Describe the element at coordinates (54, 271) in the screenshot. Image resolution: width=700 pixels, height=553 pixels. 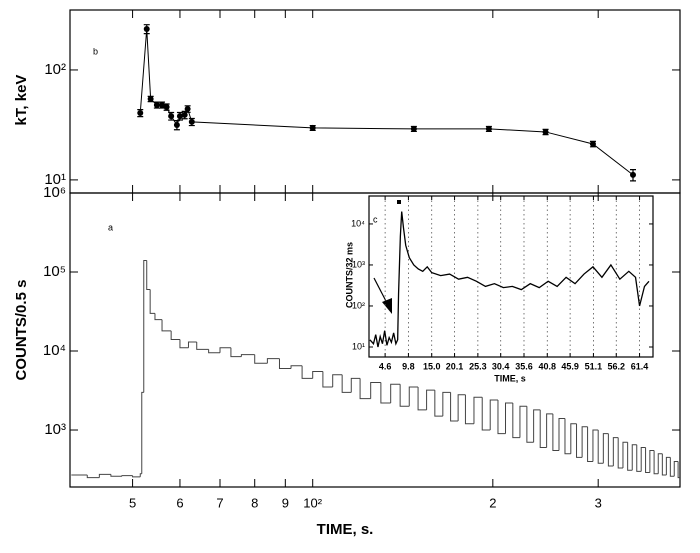
I see `y-tick-label: 10⁵` at that location.